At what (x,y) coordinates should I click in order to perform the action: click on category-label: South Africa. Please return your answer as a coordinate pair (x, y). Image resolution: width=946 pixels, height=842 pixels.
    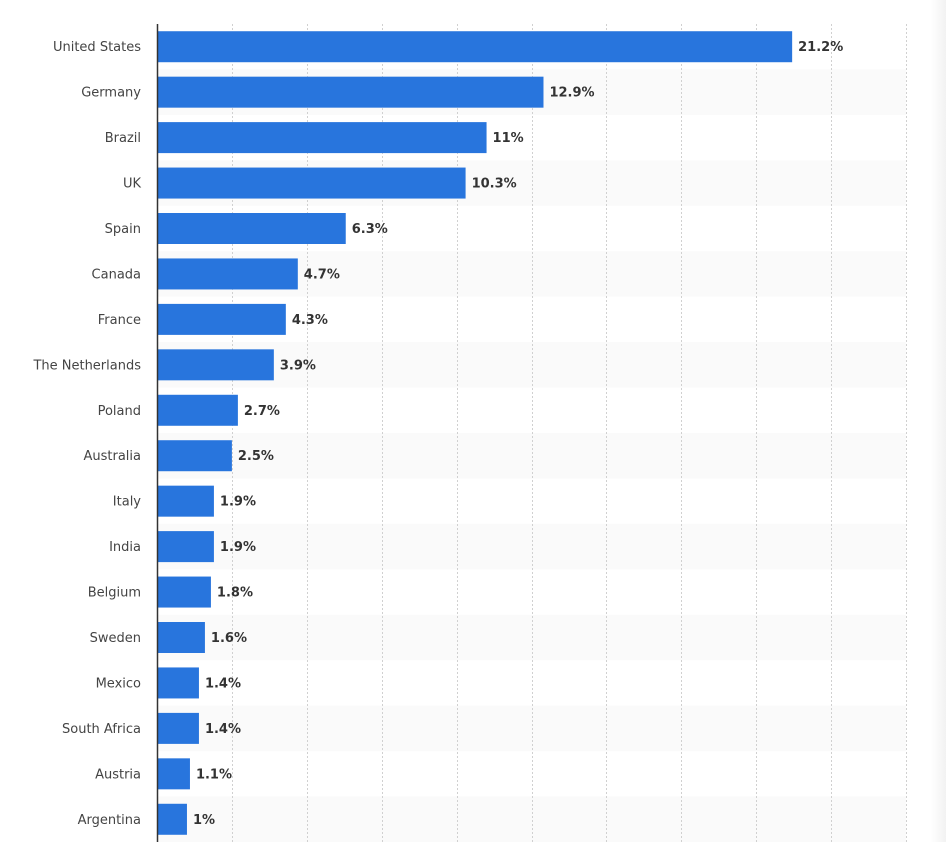
    Looking at the image, I should click on (101, 729).